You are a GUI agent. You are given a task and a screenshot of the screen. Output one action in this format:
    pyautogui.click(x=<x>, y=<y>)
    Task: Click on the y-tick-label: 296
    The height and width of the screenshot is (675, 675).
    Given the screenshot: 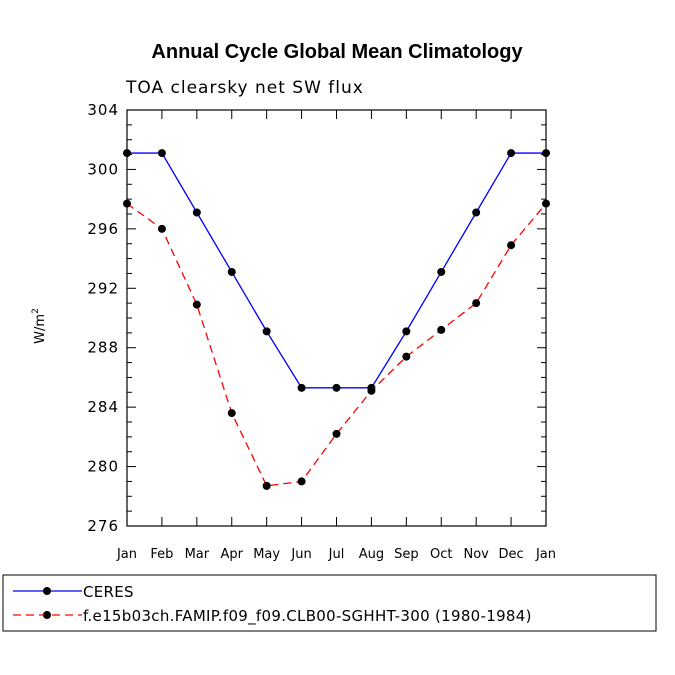 What is the action you would take?
    pyautogui.click(x=103, y=229)
    